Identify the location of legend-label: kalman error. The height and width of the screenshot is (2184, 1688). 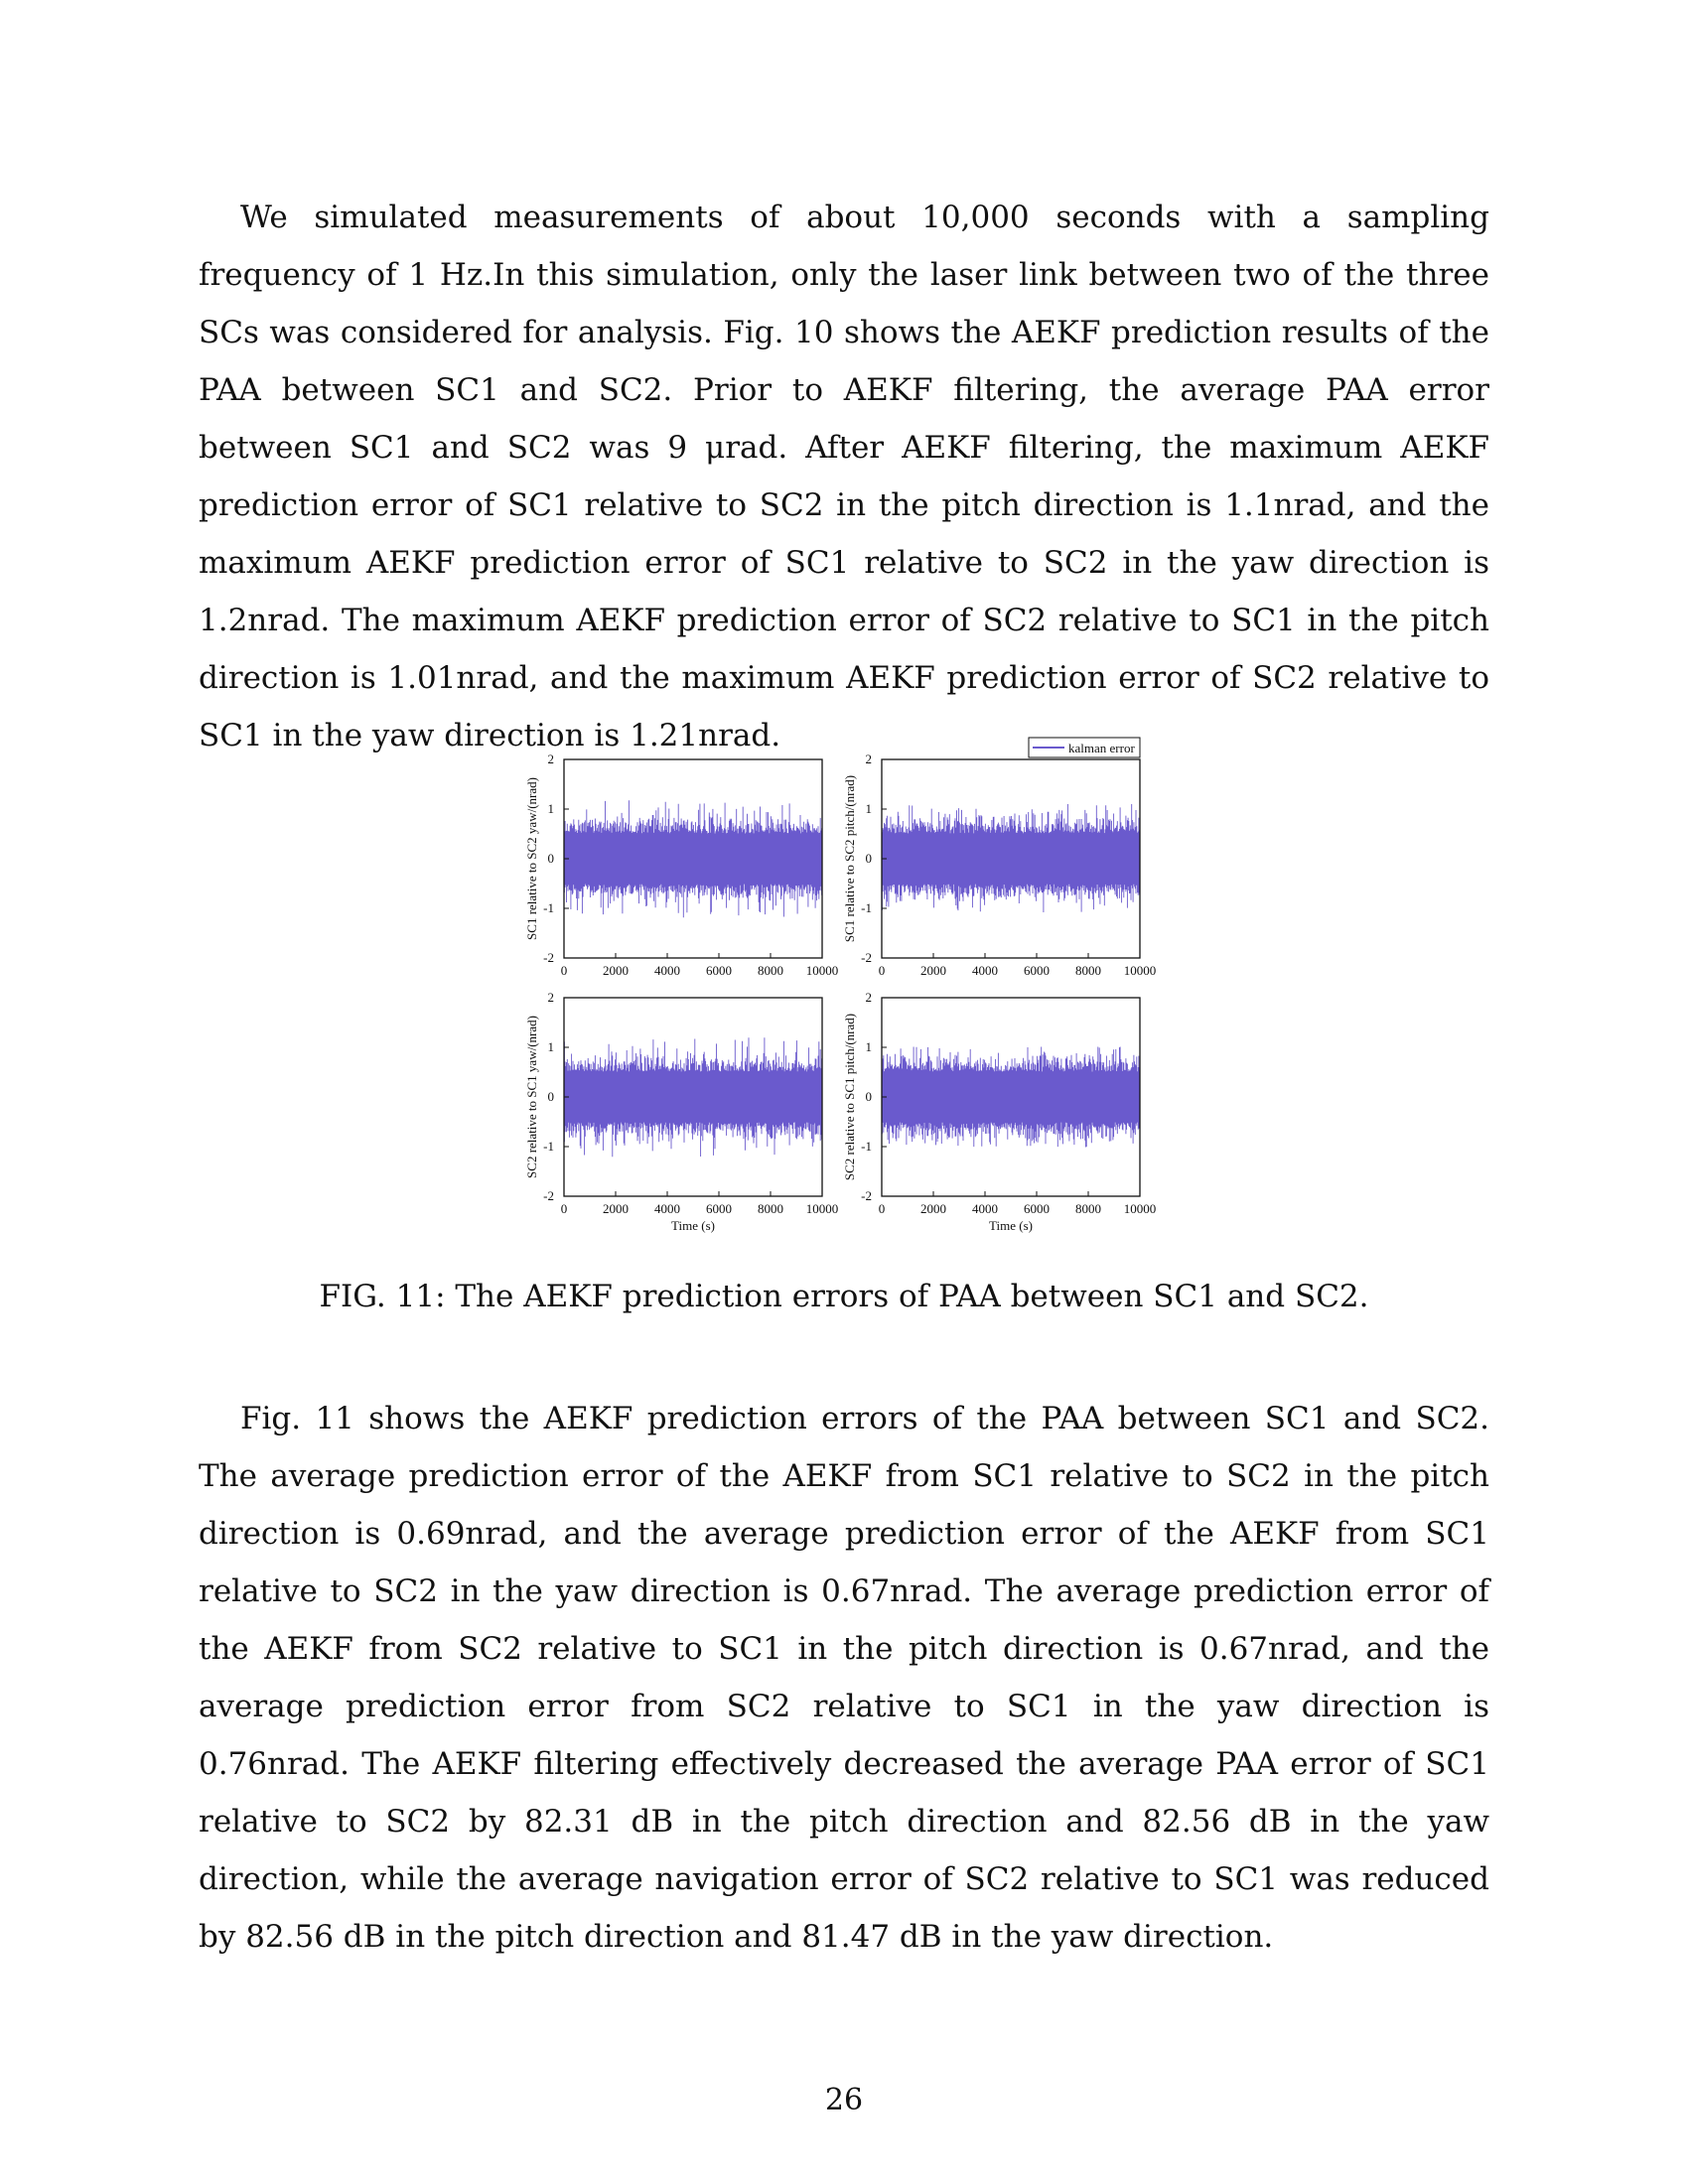
(1101, 748).